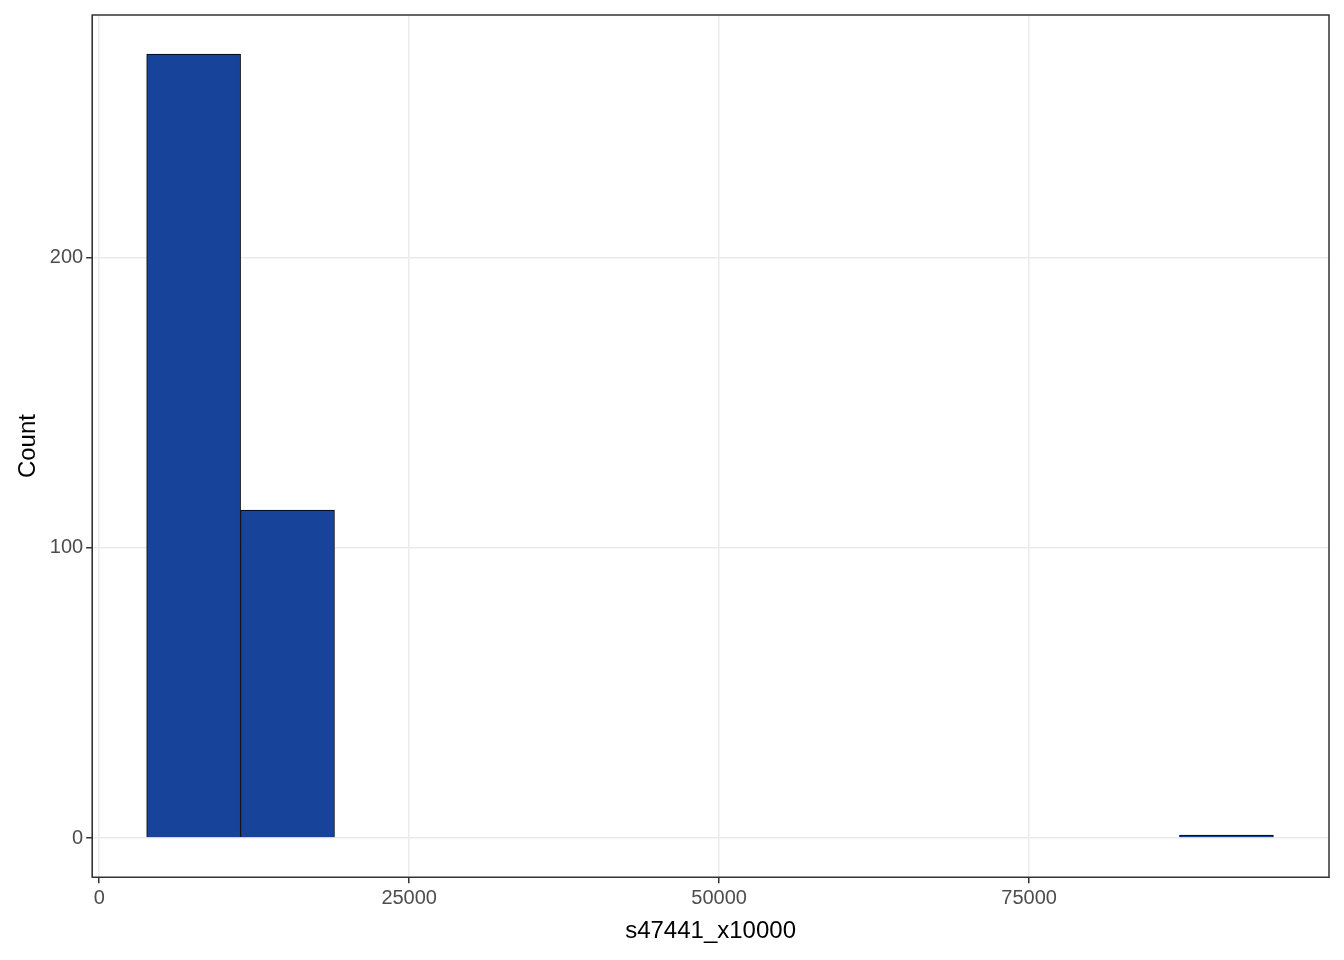  Describe the element at coordinates (78, 836) in the screenshot. I see `y-tick-label: 0` at that location.